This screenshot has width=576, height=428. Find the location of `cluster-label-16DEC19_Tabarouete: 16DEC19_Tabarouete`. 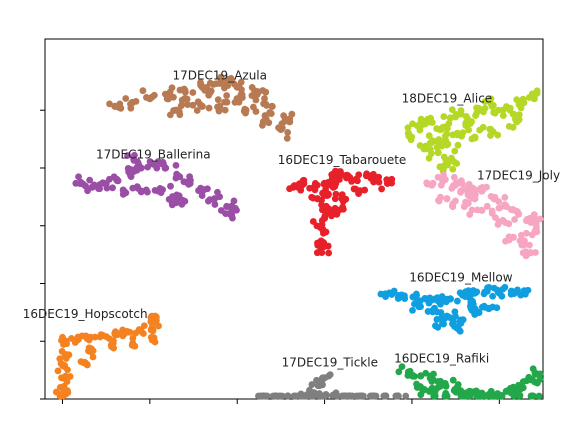

cluster-label-16DEC19_Tabarouete: 16DEC19_Tabarouete is located at coordinates (342, 160).